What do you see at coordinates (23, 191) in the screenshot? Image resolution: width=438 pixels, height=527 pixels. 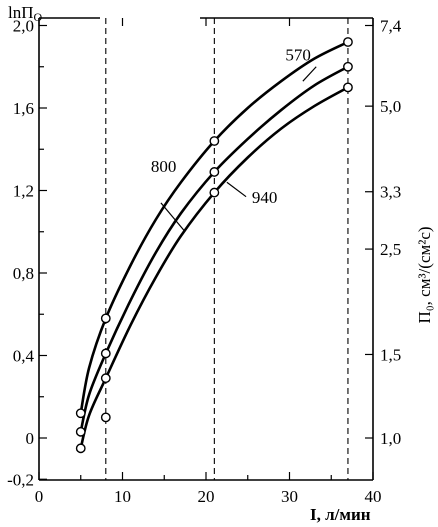 I see `y-tick-label: 1,2` at bounding box center [23, 191].